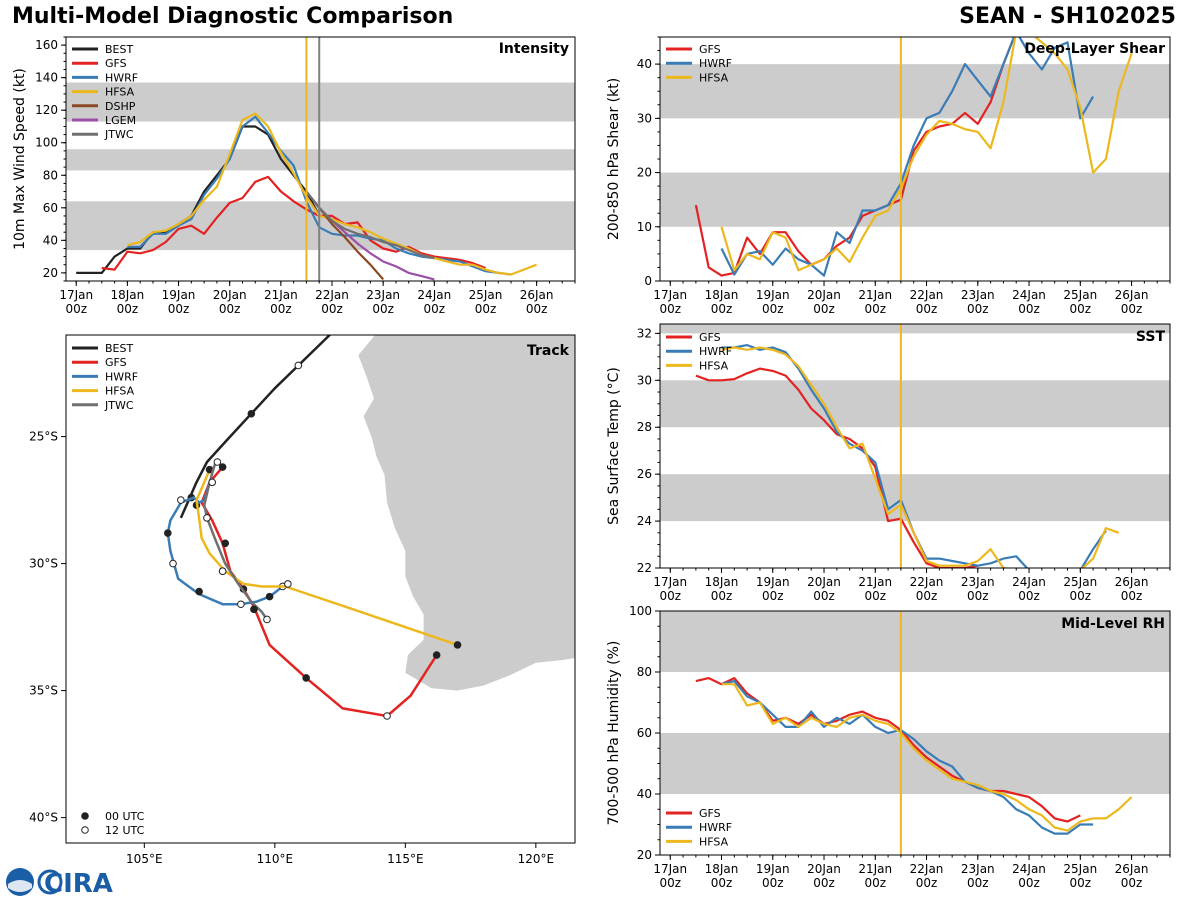 The height and width of the screenshot is (900, 1200). I want to click on legend-label: LGEM, so click(120, 120).